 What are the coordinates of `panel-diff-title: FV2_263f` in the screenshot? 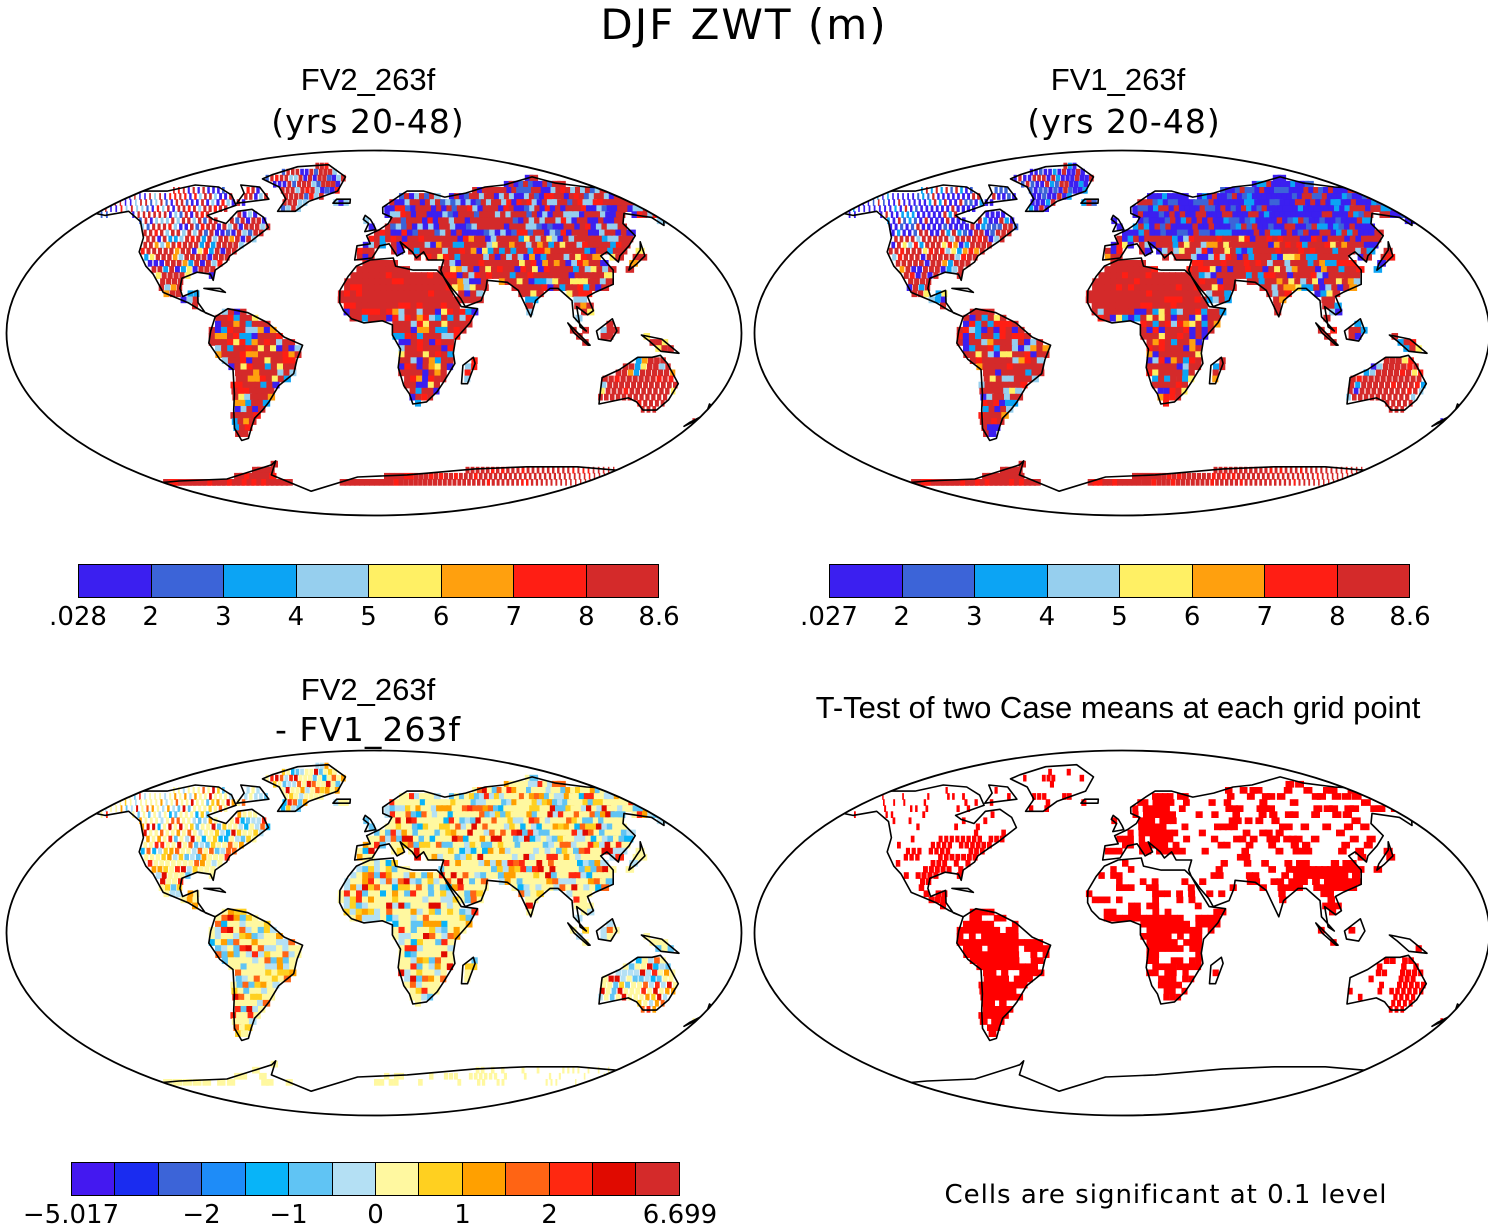 It's located at (368, 690).